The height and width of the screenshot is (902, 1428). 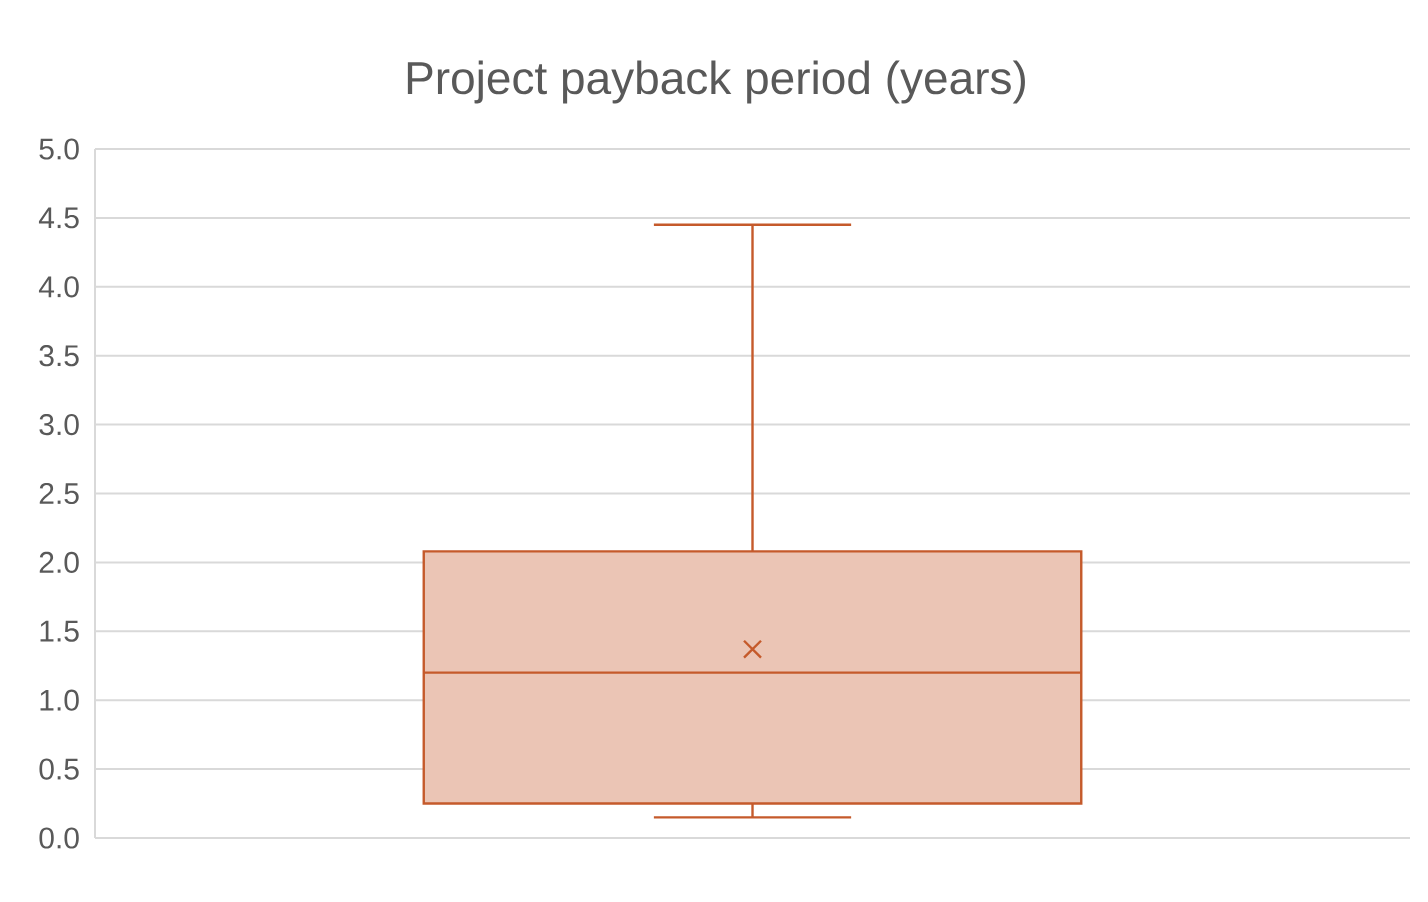 I want to click on y-tick-label: 1.5, so click(x=59, y=631).